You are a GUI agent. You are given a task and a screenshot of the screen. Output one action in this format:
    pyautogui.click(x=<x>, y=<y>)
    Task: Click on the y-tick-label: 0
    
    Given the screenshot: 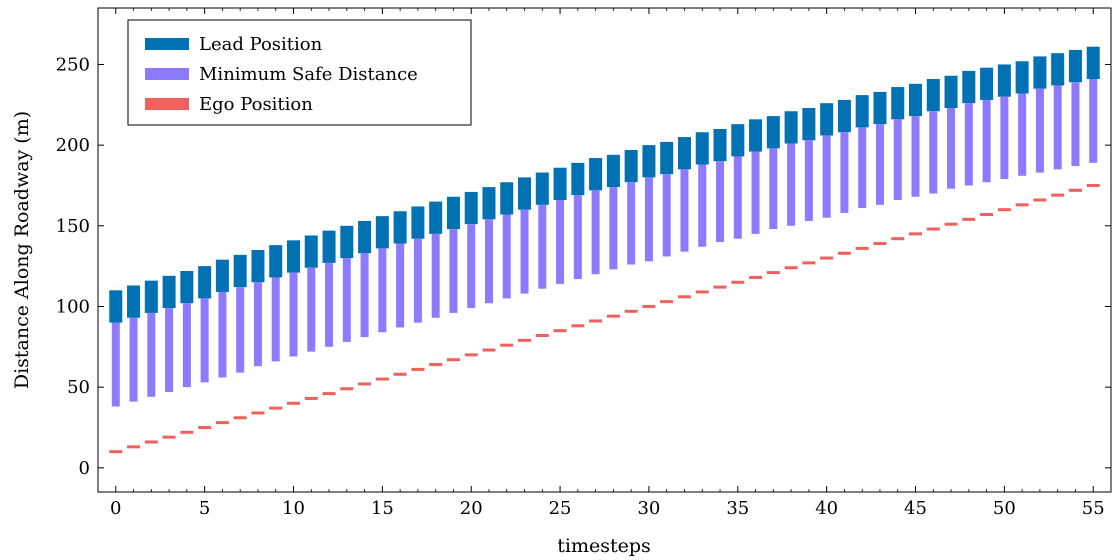 What is the action you would take?
    pyautogui.click(x=84, y=468)
    